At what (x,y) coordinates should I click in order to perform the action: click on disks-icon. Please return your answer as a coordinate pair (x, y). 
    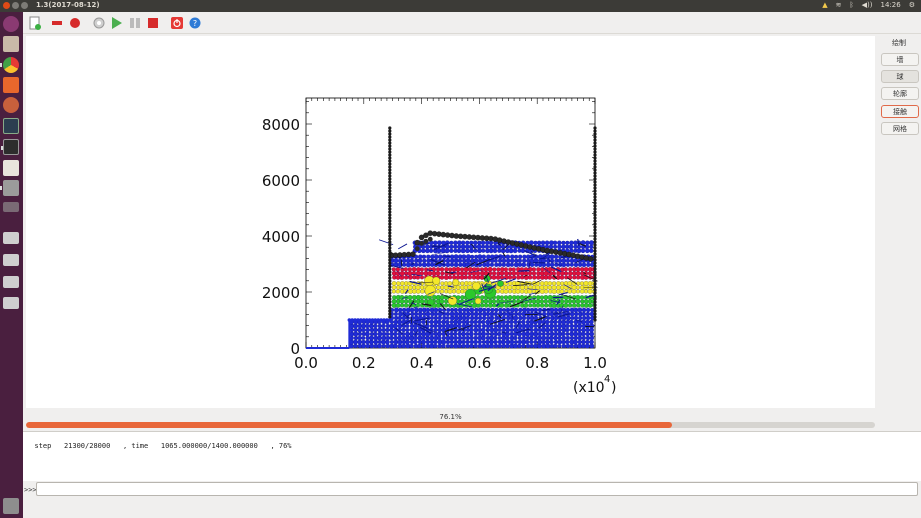
    Looking at the image, I should click on (9, 188).